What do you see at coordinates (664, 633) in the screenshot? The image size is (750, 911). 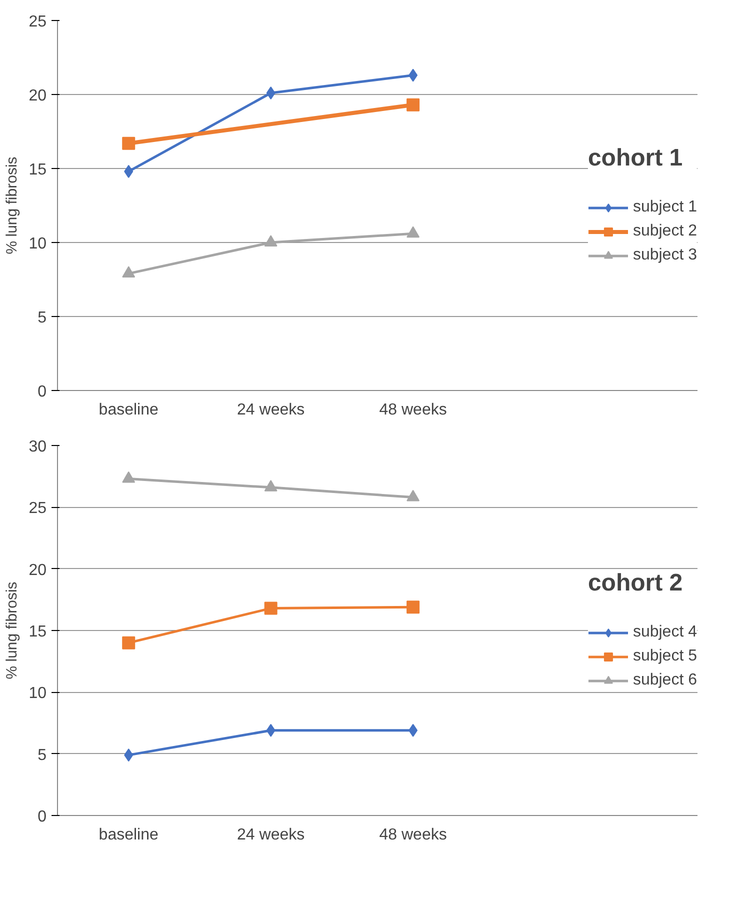 I see `legend-label: subject 4` at bounding box center [664, 633].